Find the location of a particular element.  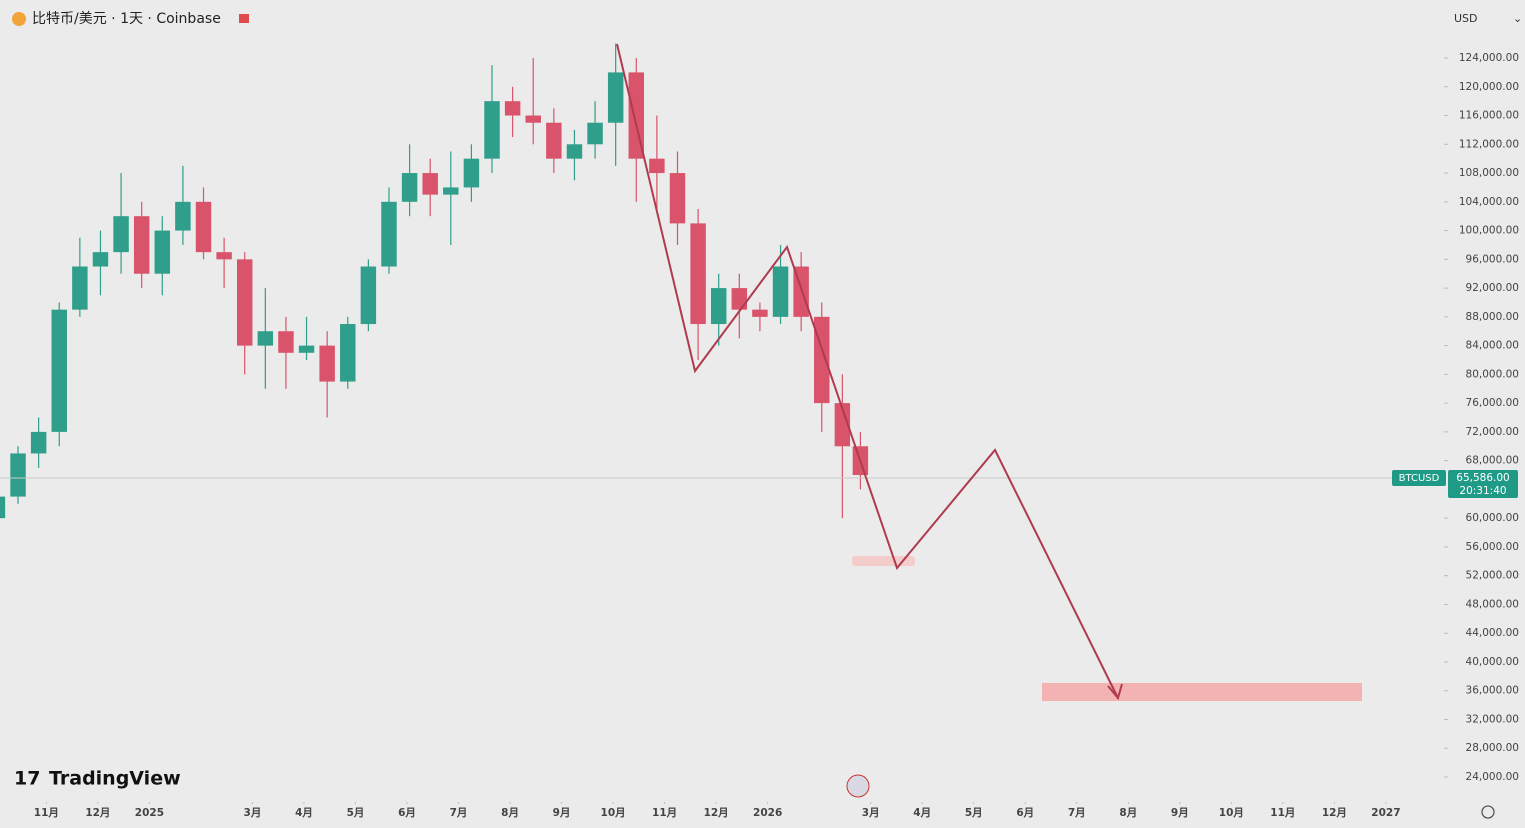

y-tick-label: 24,000.00 is located at coordinates (1492, 777).